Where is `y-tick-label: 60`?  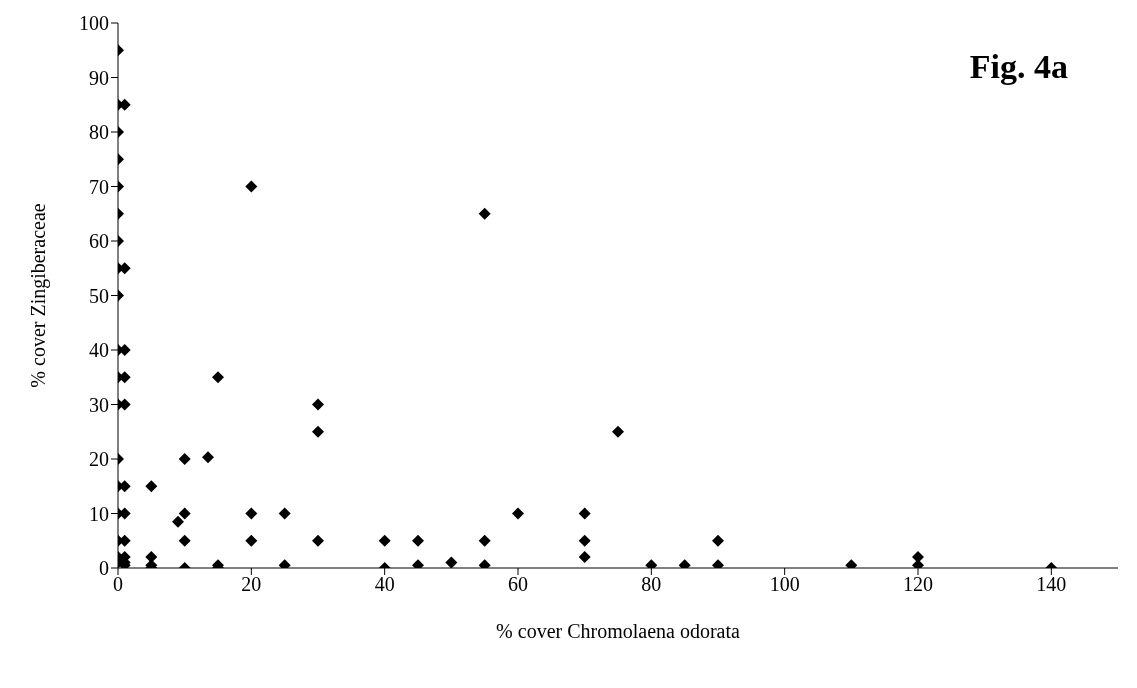
y-tick-label: 60 is located at coordinates (99, 241).